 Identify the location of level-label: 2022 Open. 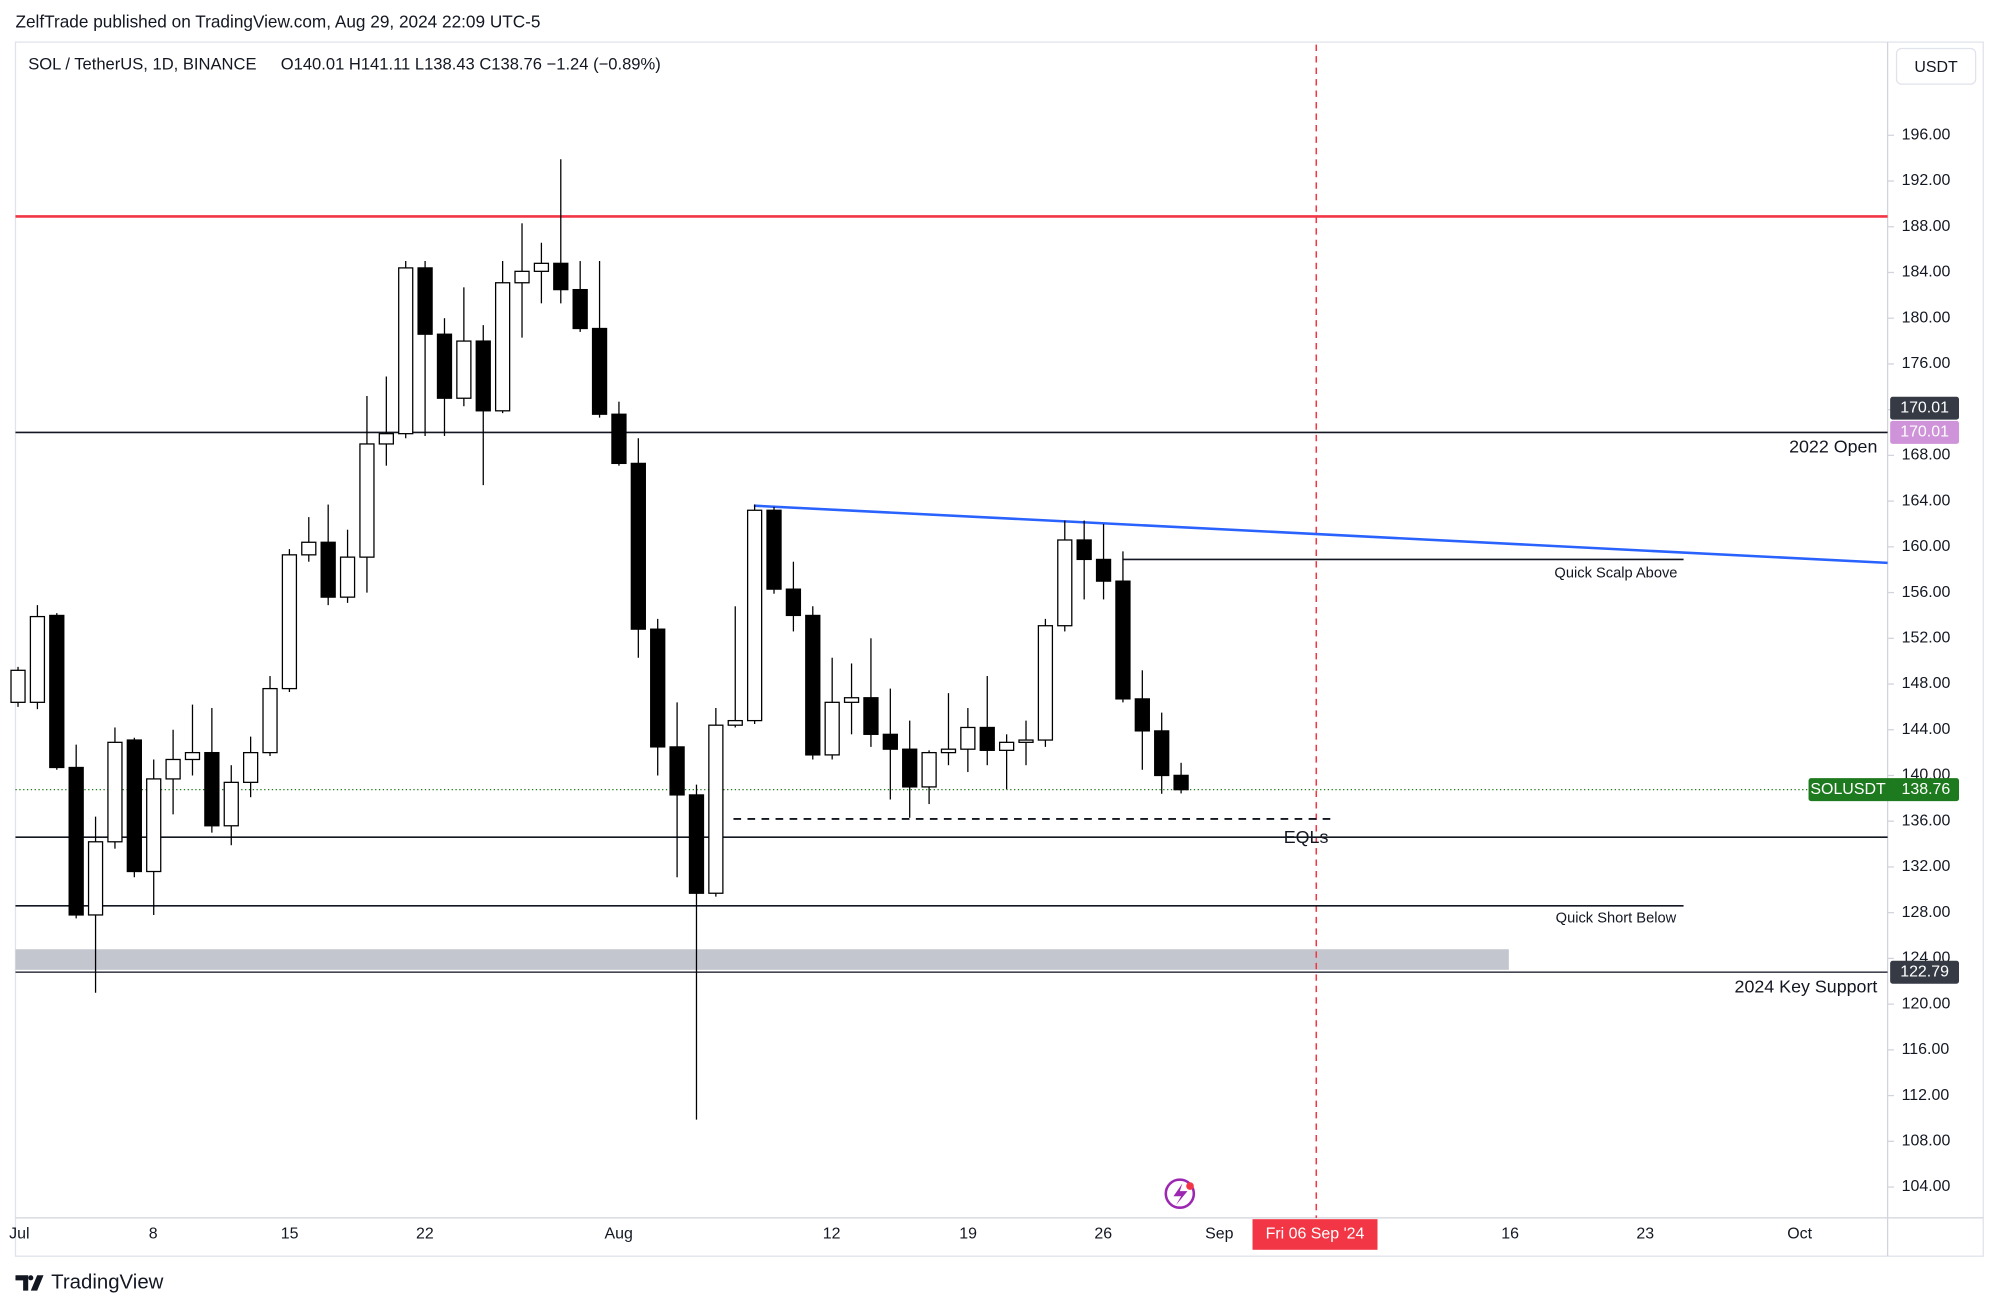
(1833, 446).